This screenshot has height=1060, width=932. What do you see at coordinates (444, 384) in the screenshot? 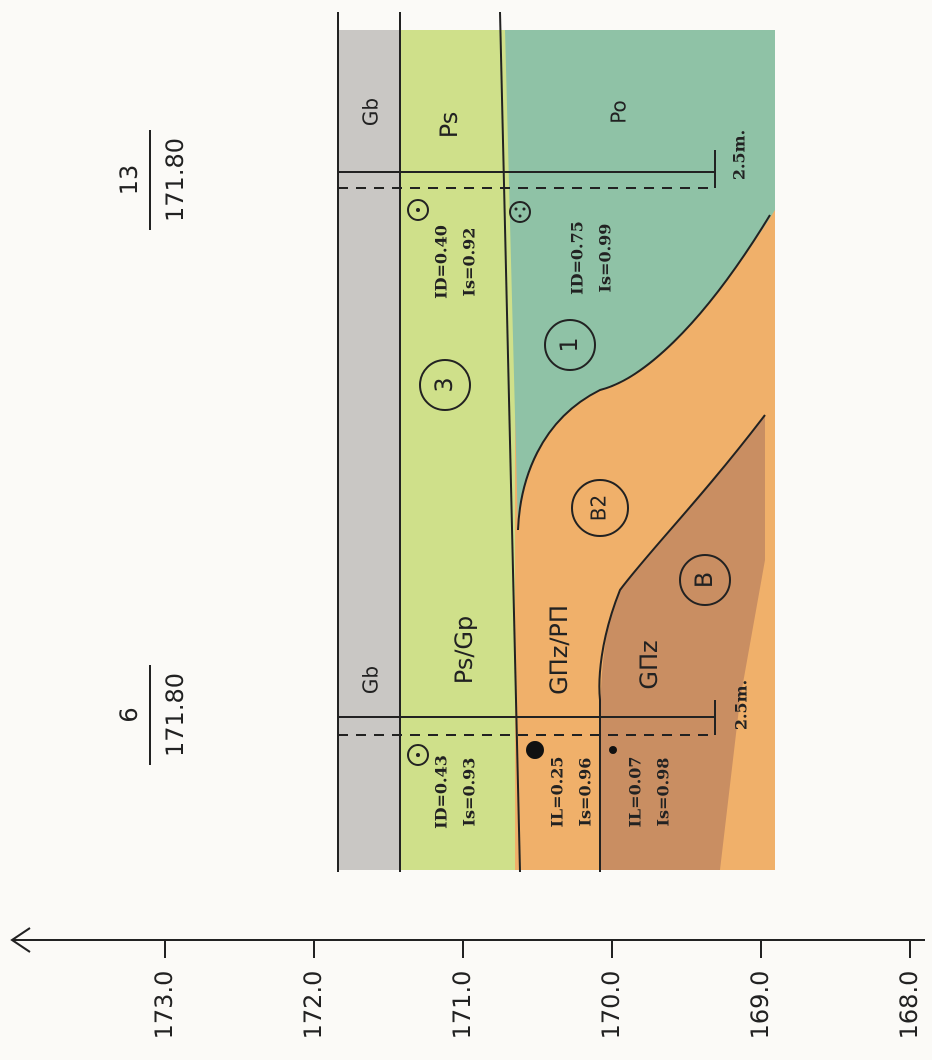
I see `zone-label: 3` at bounding box center [444, 384].